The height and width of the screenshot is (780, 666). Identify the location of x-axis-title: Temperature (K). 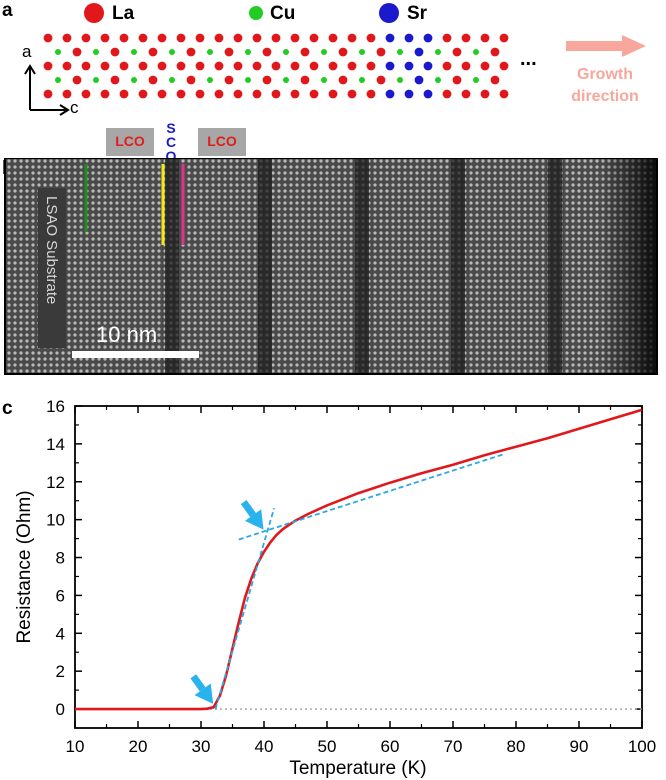
(357, 768).